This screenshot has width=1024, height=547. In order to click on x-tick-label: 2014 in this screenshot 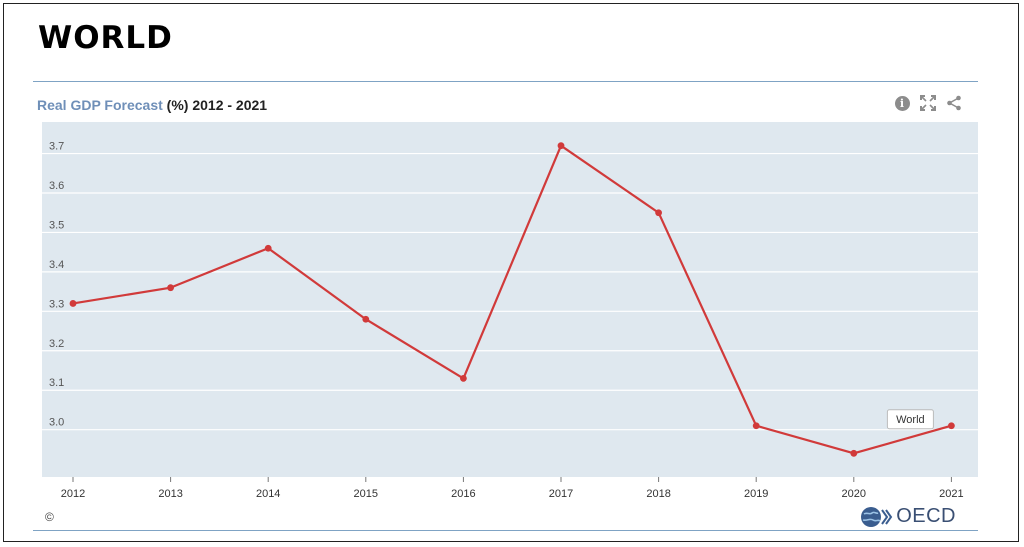, I will do `click(268, 494)`.